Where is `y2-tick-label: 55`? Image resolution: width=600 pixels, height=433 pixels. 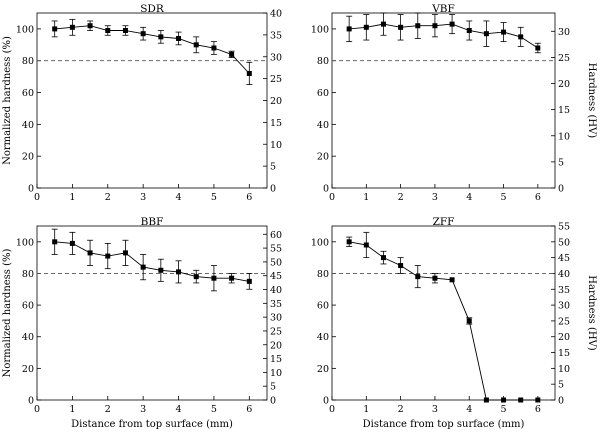
y2-tick-label: 55 is located at coordinates (564, 227).